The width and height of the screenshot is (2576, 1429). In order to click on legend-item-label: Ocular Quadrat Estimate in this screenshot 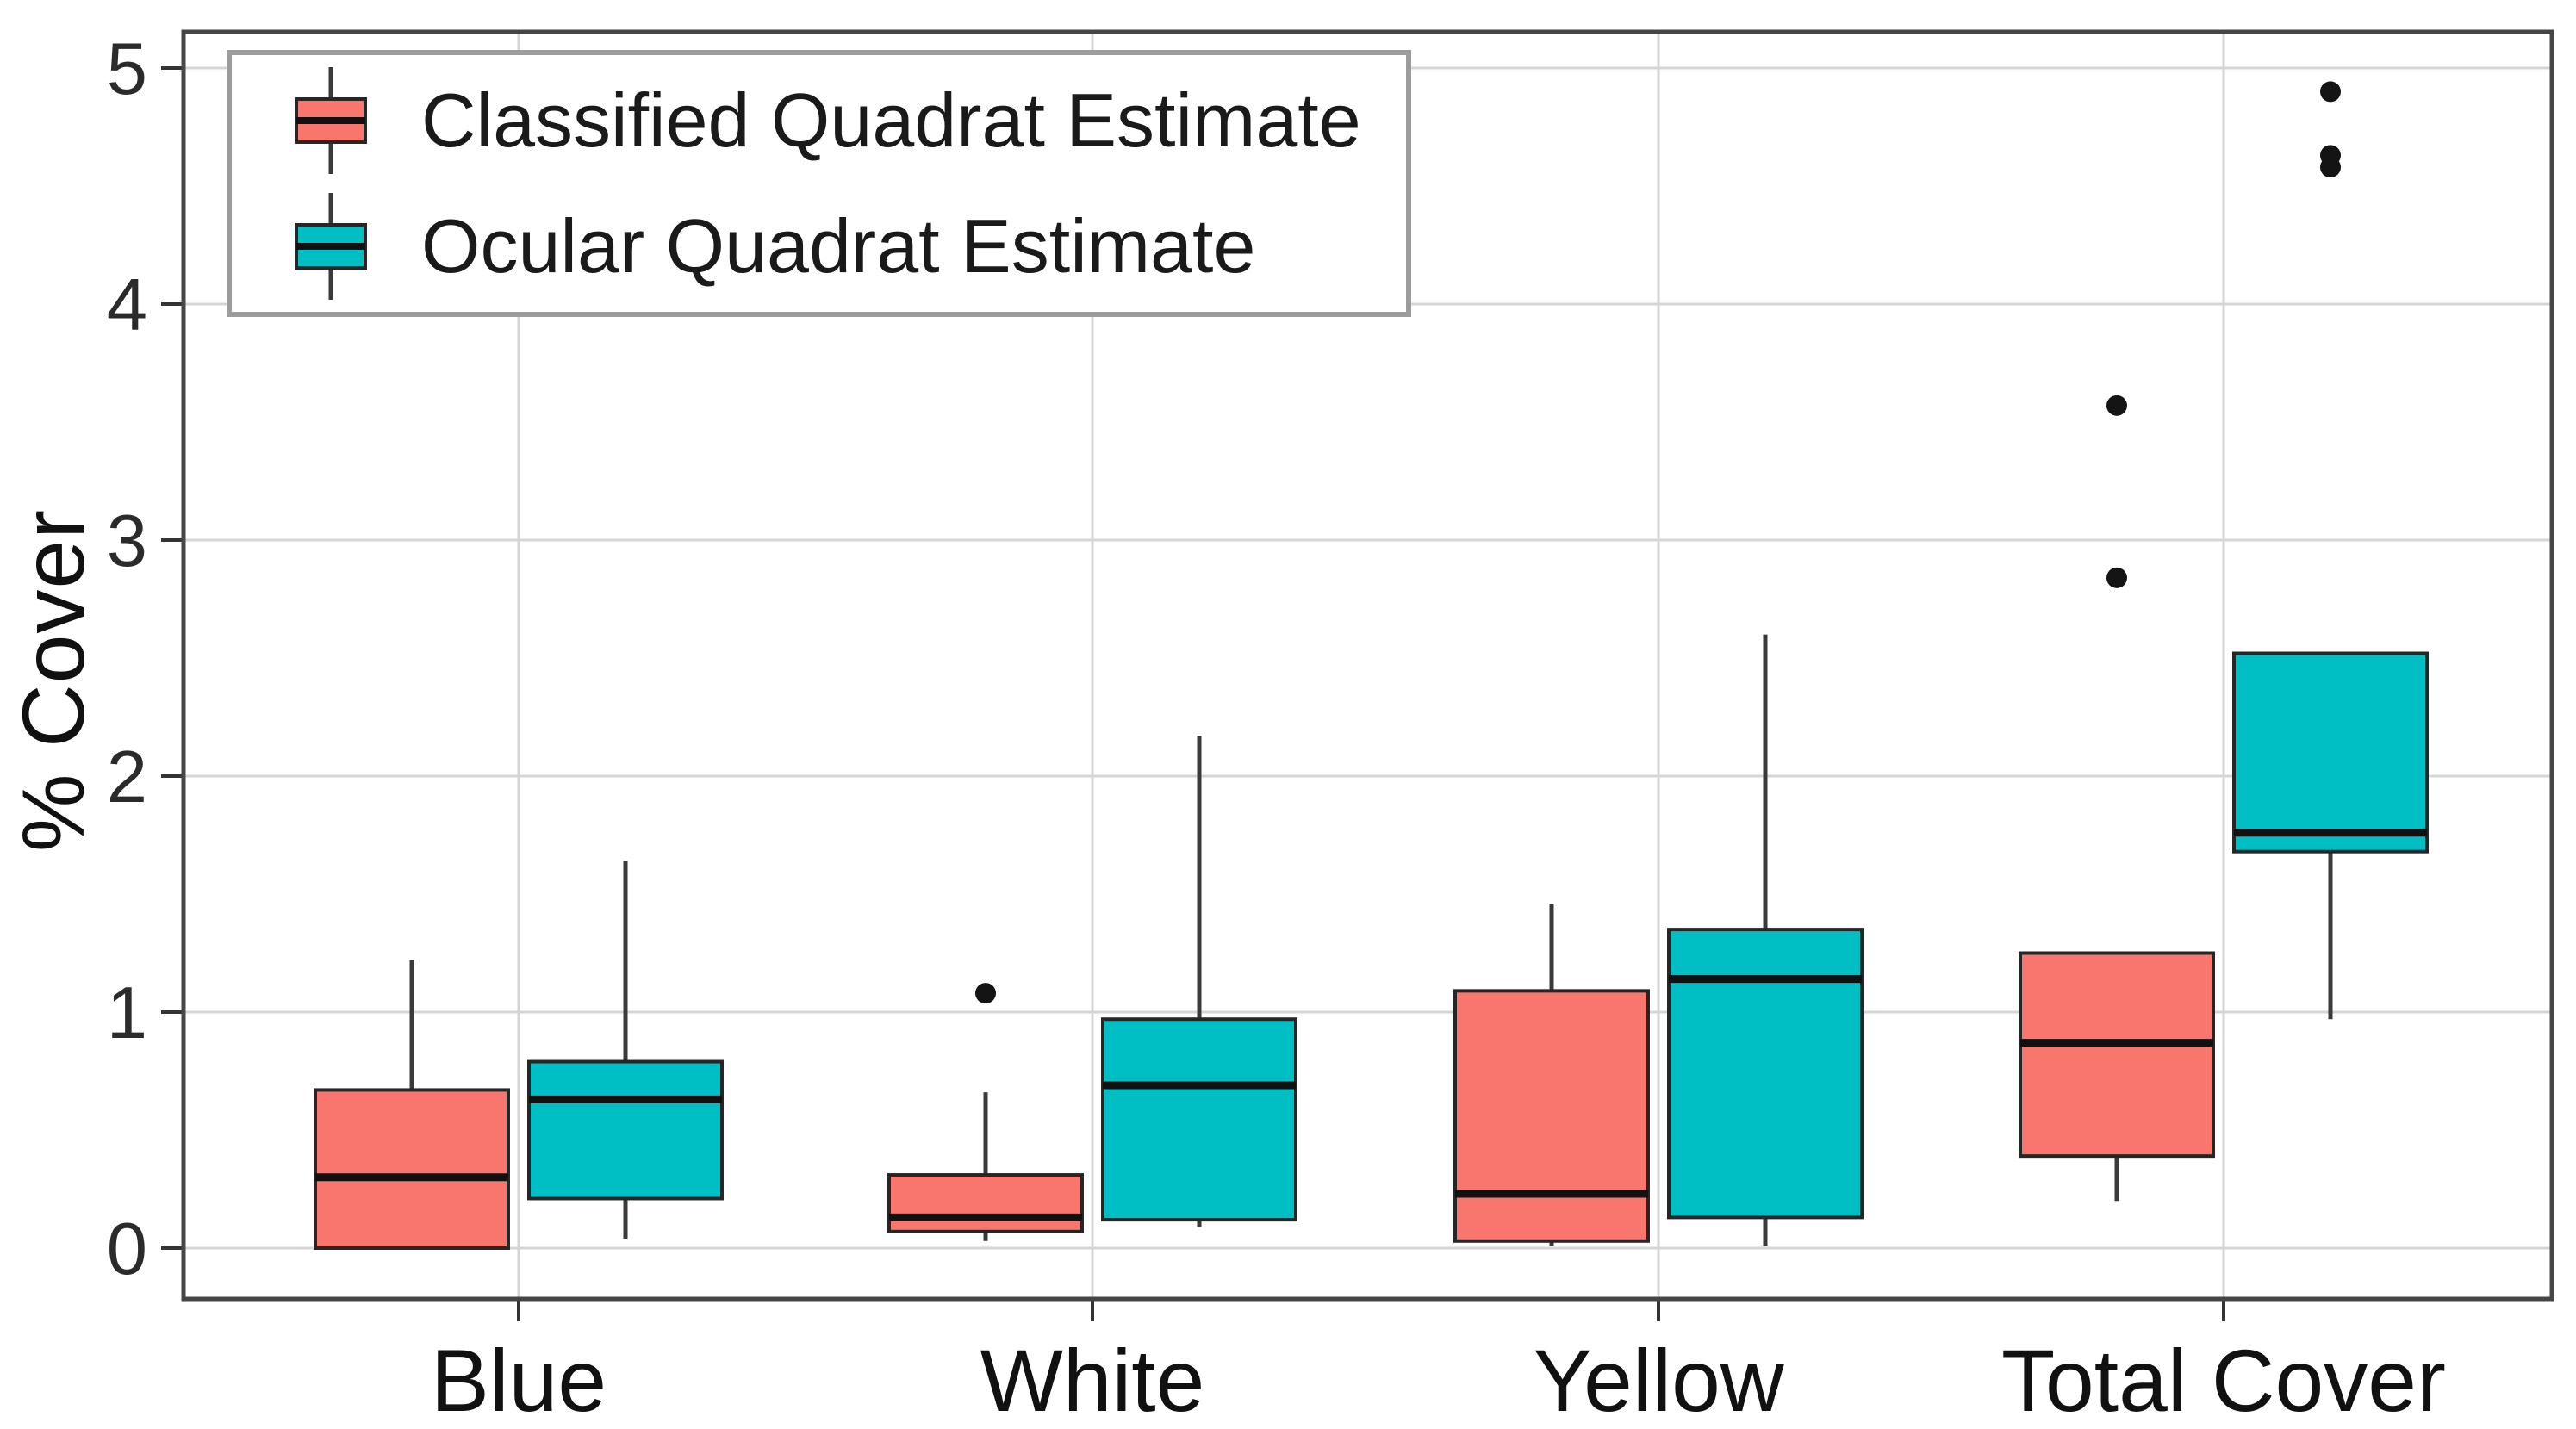, I will do `click(839, 246)`.